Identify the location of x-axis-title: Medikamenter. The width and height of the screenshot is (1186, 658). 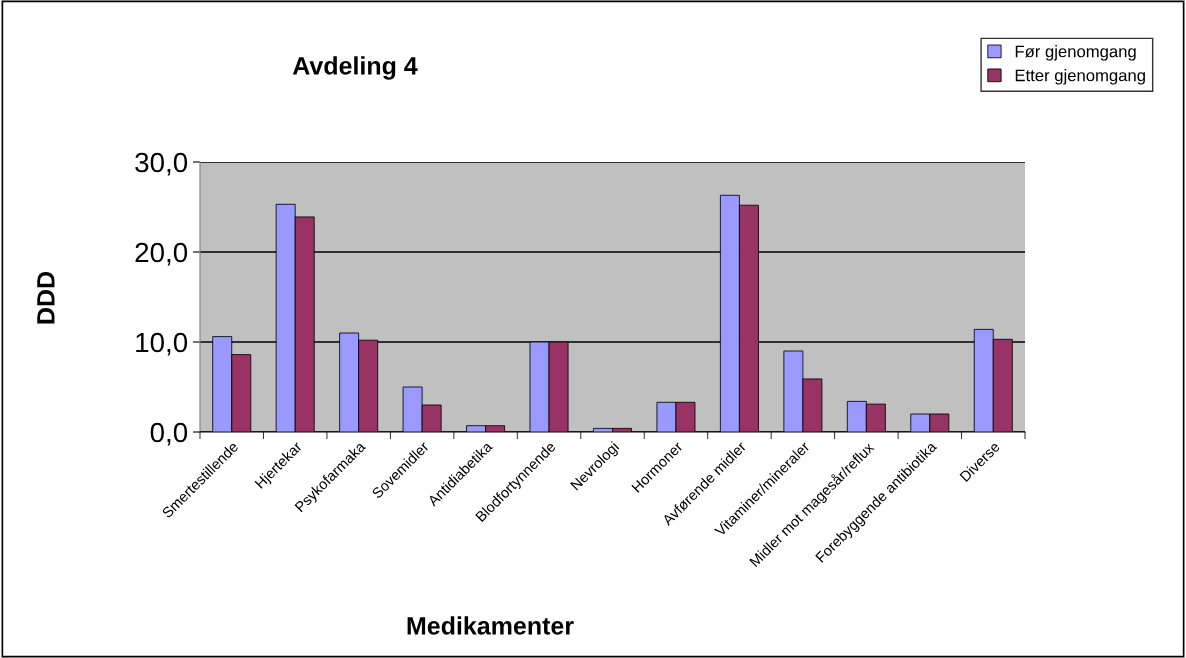
(490, 625).